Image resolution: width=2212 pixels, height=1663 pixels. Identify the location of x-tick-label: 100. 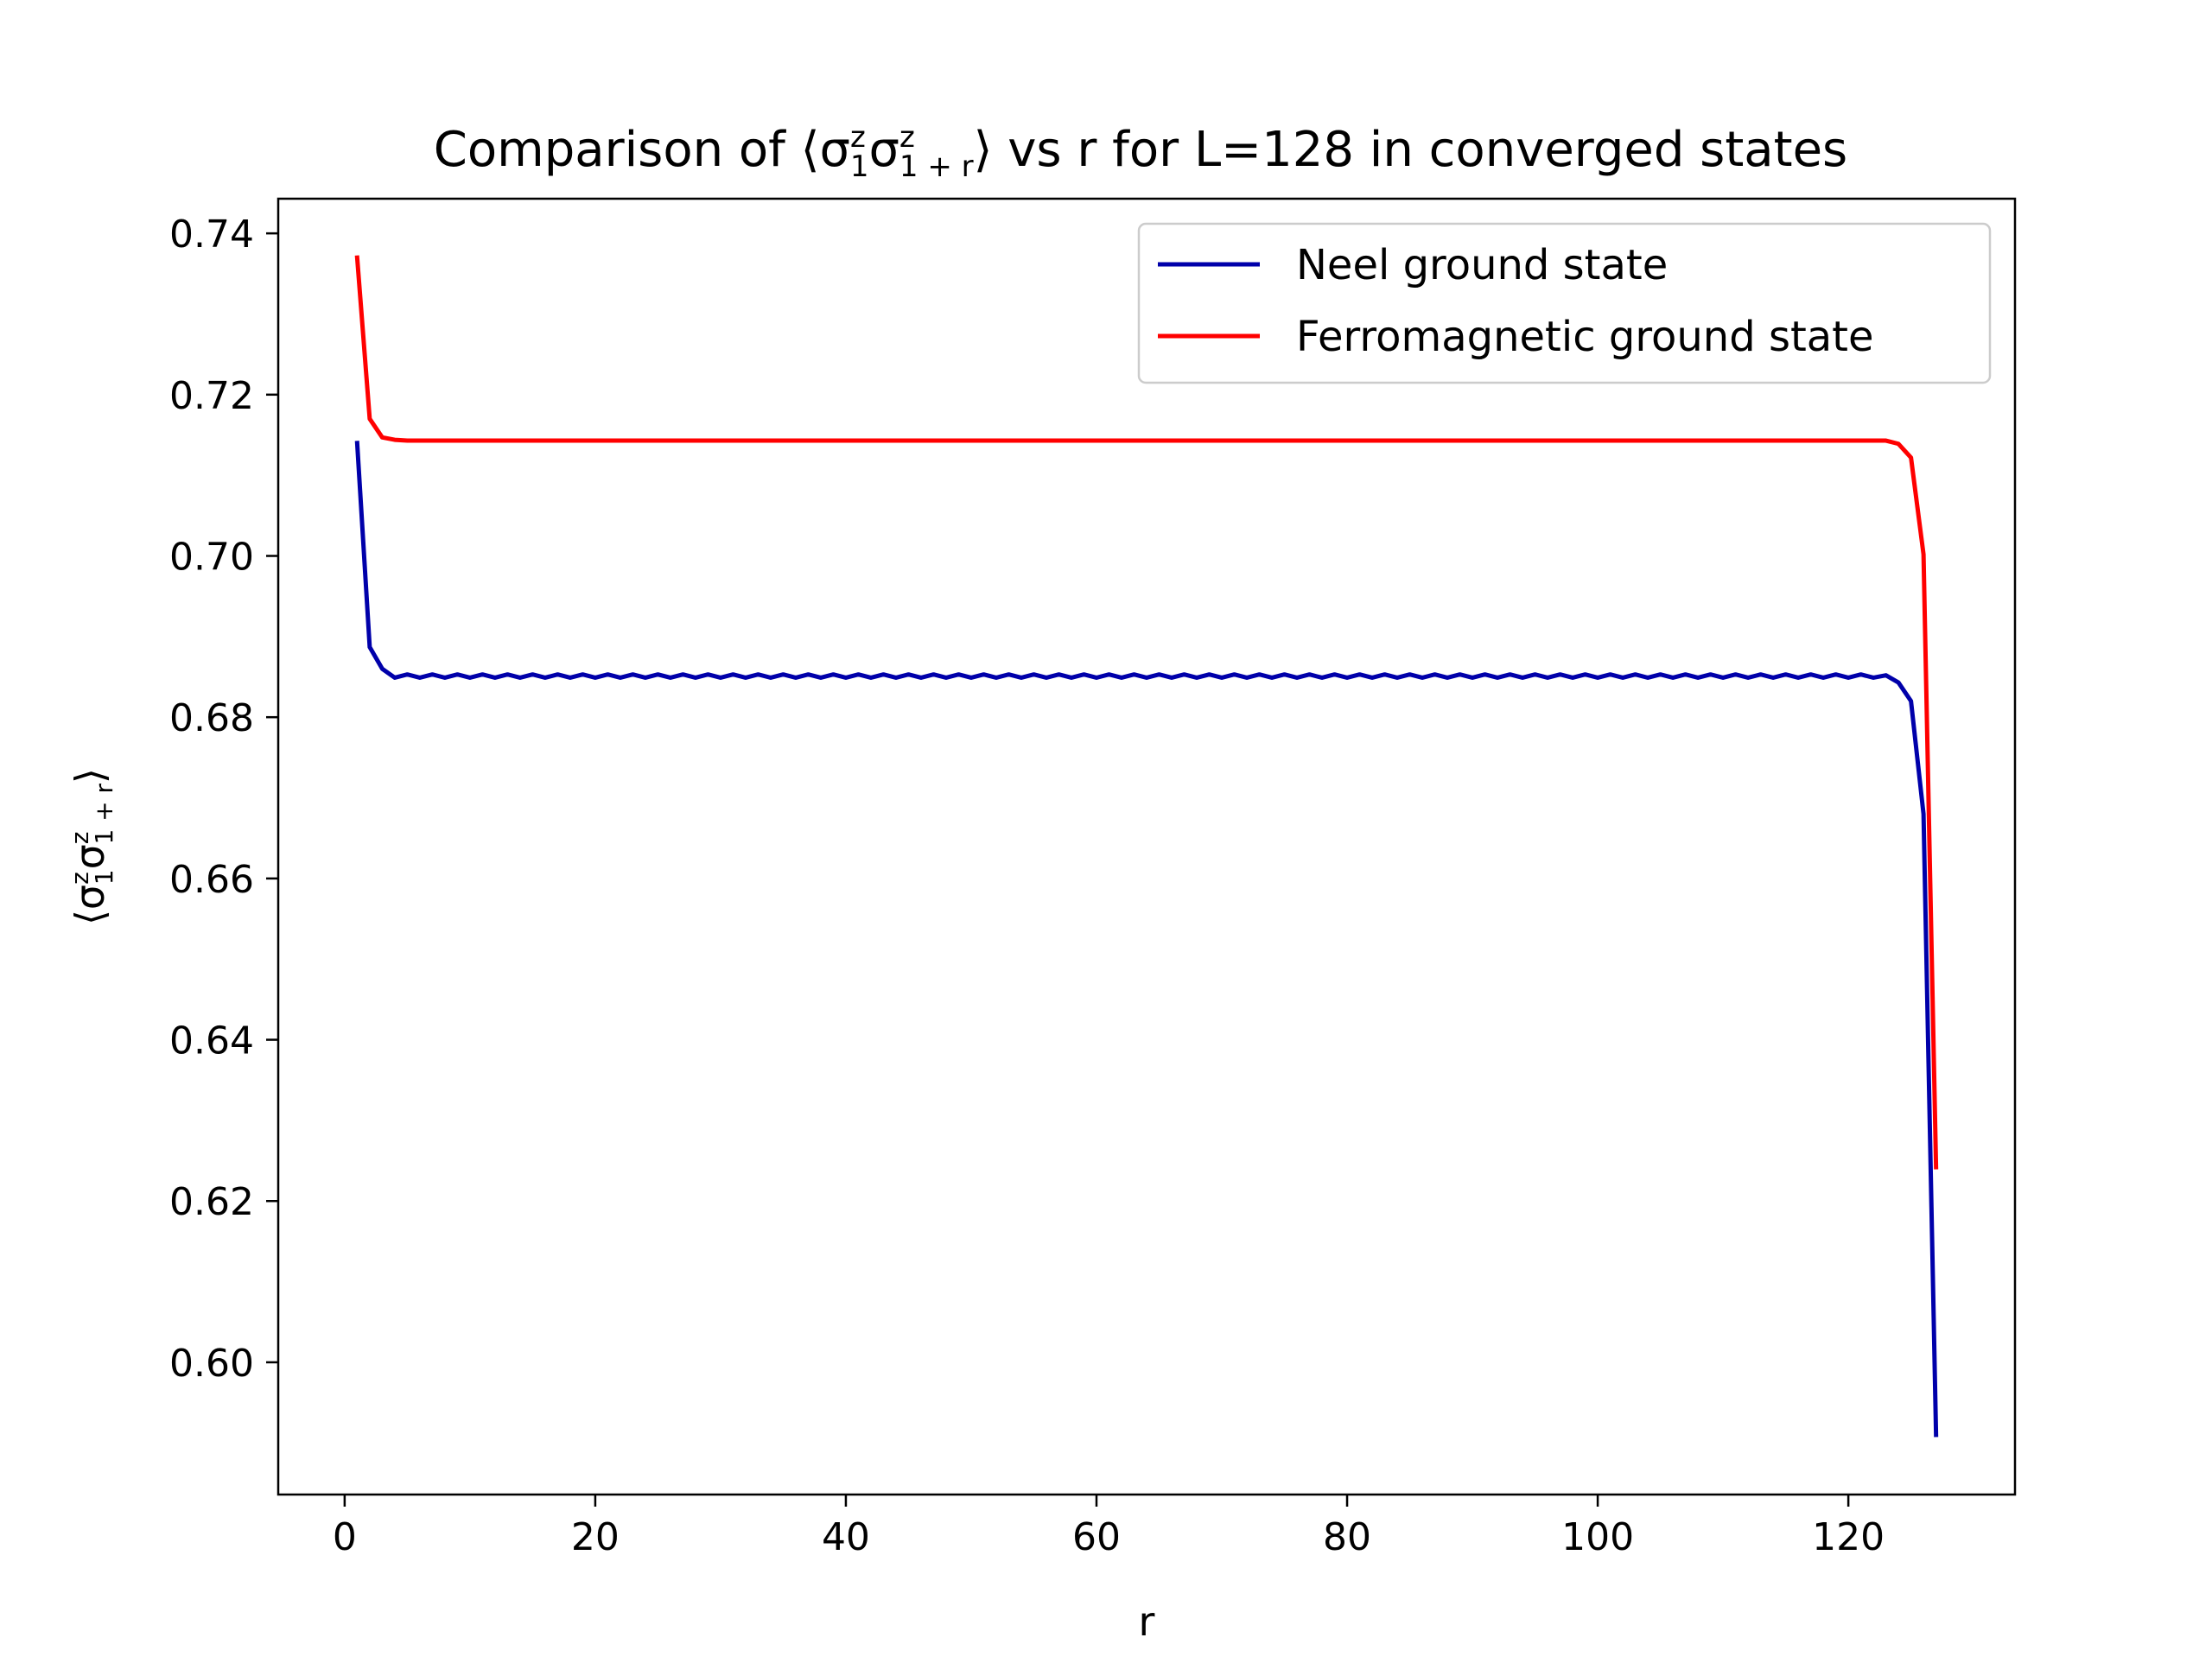
(1597, 1537).